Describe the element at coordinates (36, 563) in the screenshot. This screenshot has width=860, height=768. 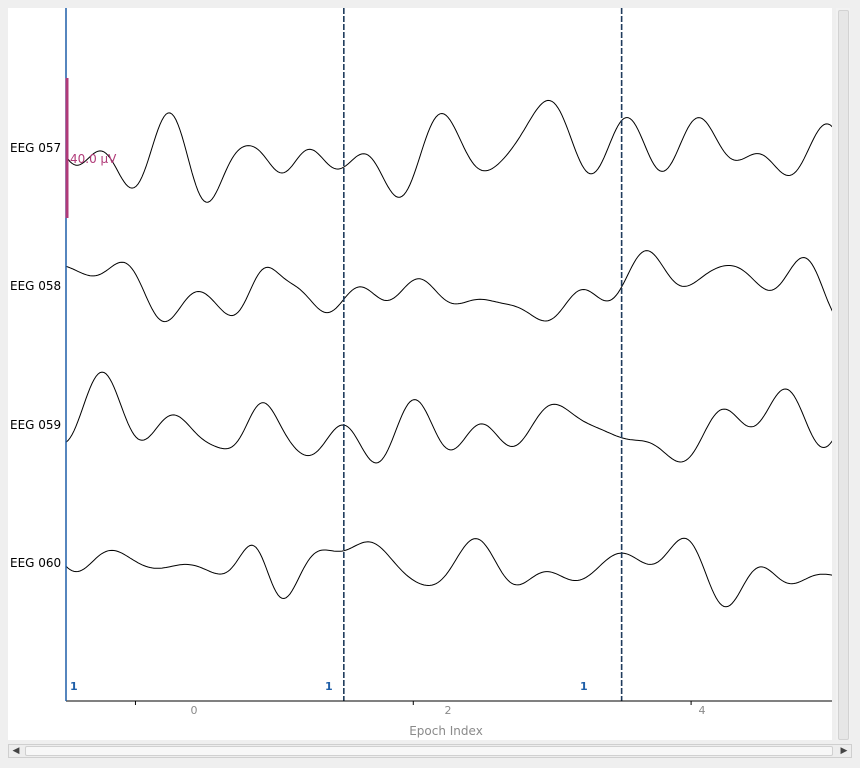
I see `channel-label-eeg-060: EEG 060` at that location.